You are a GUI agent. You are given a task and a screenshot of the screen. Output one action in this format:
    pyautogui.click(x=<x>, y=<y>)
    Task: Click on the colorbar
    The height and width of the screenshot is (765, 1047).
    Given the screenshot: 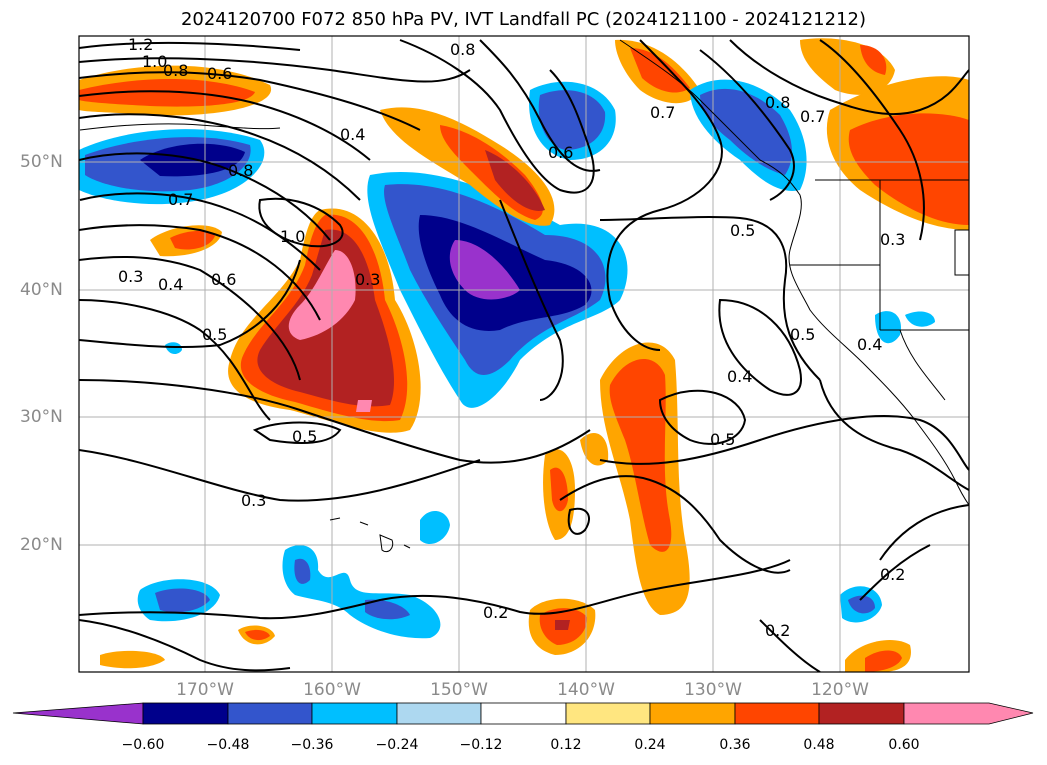 What is the action you would take?
    pyautogui.click(x=523, y=713)
    